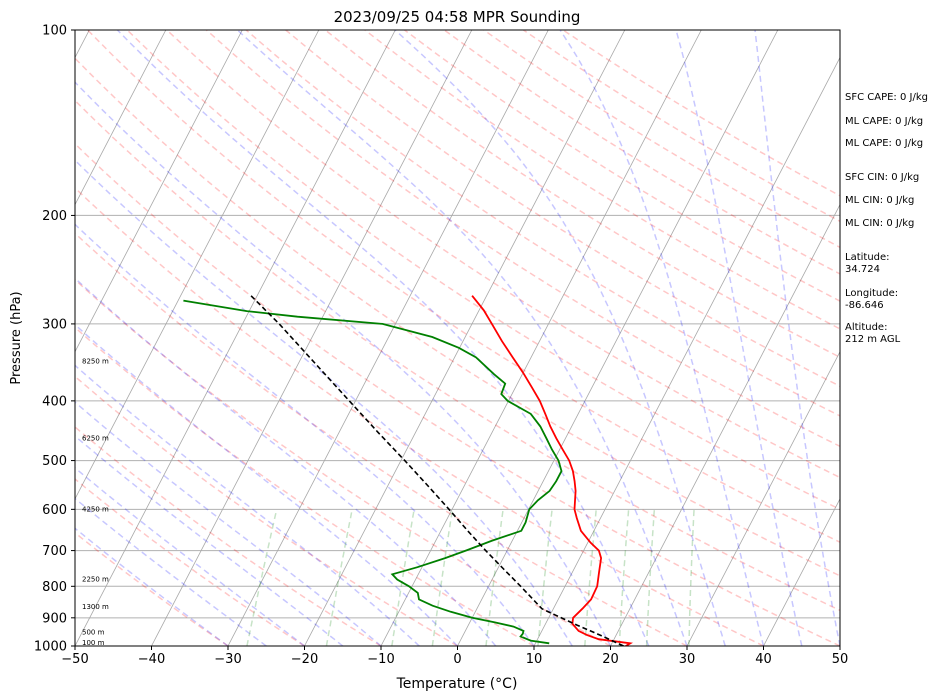 This screenshot has width=947, height=700. I want to click on chart-title: 2023/09/25 04:58 MPR Sounding, so click(457, 17).